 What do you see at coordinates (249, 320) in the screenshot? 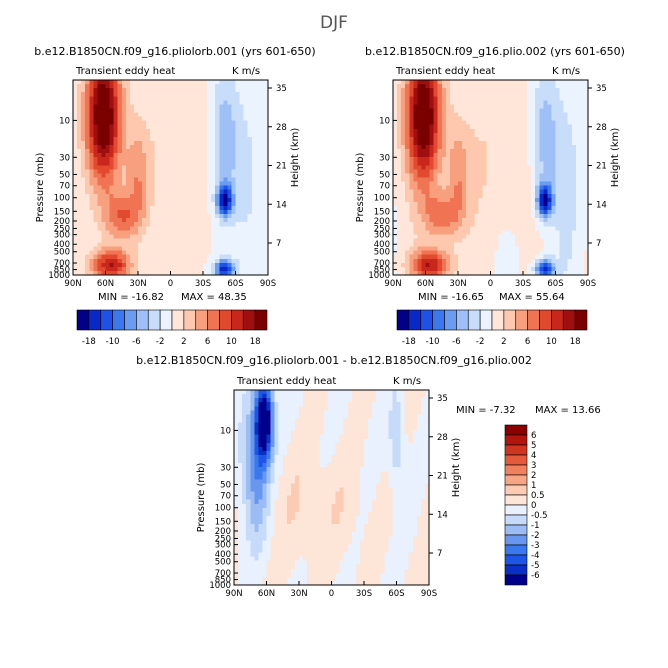
I see `colorbar-swatch` at bounding box center [249, 320].